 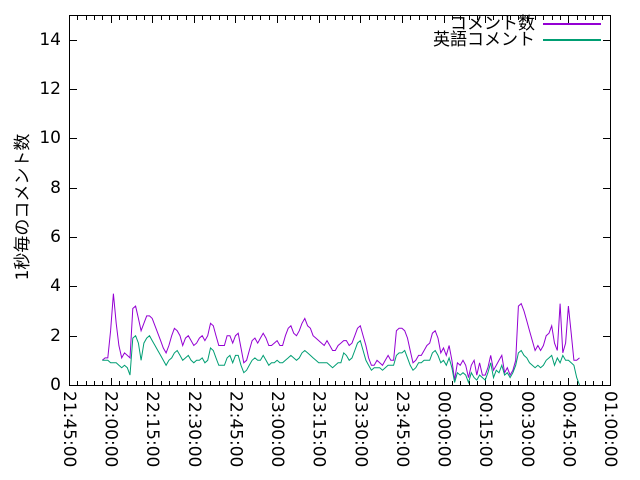 I want to click on y-tick-label: 6, so click(x=55, y=237).